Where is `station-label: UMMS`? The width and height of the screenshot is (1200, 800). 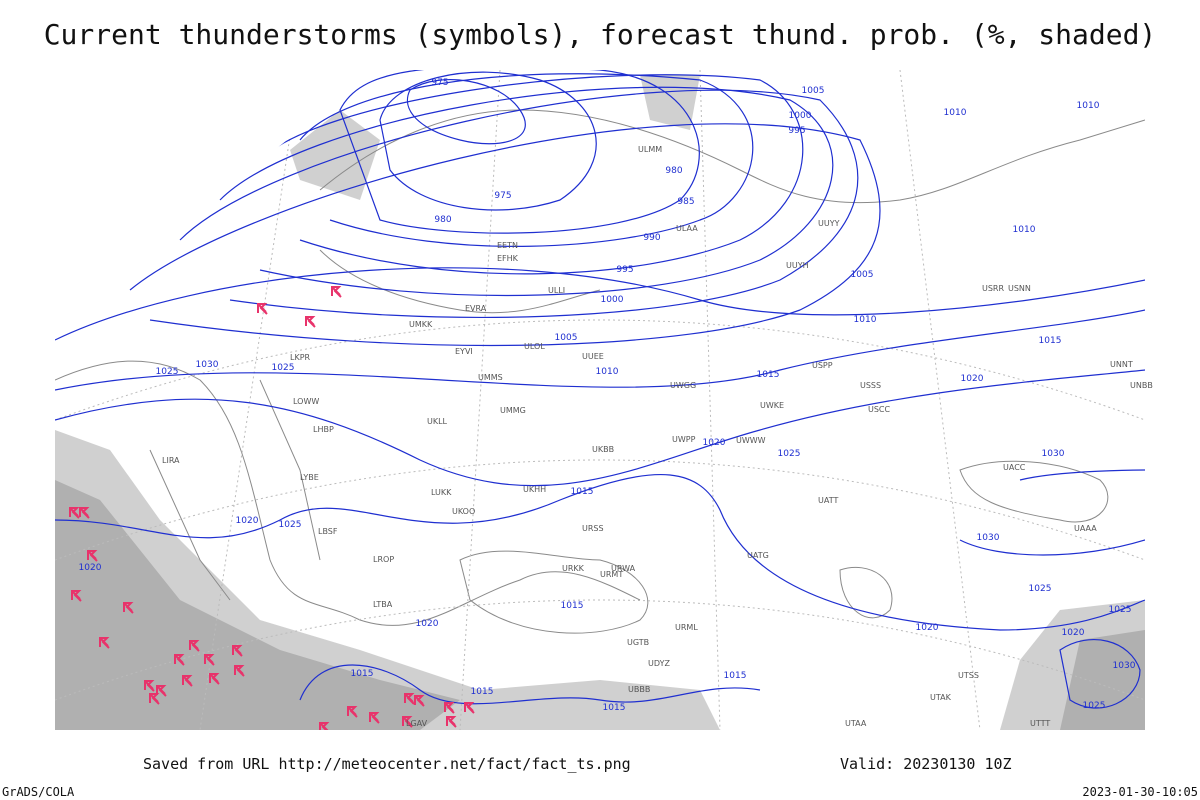 station-label: UMMS is located at coordinates (490, 377).